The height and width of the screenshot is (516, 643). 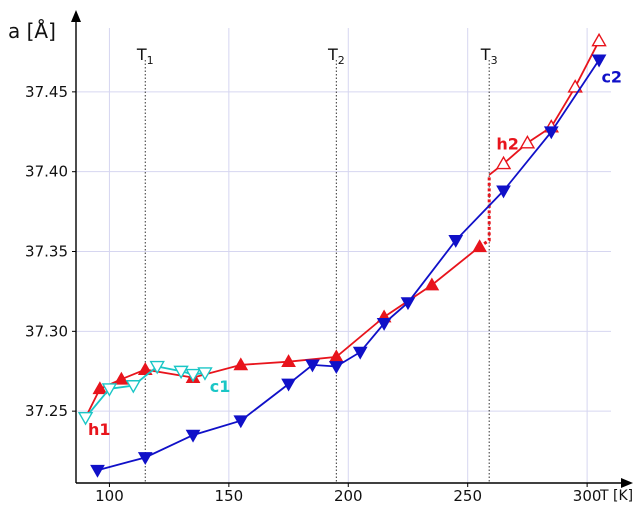 What do you see at coordinates (46, 92) in the screenshot?
I see `y-tick-label: 37.45` at bounding box center [46, 92].